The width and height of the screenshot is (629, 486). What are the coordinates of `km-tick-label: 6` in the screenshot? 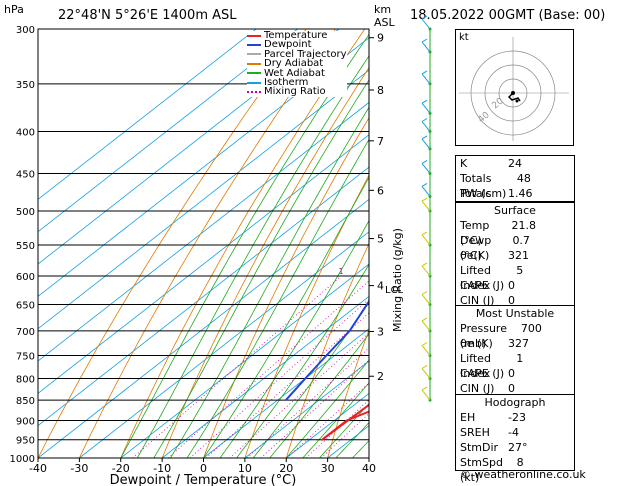 It's located at (380, 190).